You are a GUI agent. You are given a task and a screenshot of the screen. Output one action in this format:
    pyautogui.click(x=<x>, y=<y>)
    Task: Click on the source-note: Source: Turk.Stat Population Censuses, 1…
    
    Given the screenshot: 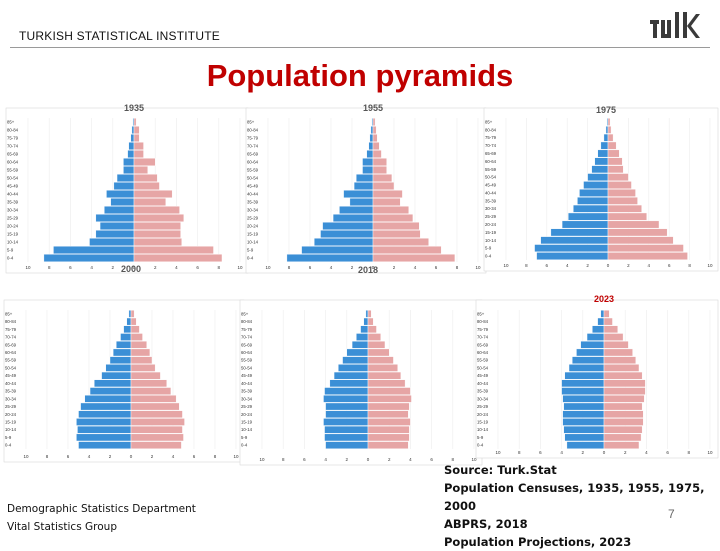 What is the action you would take?
    pyautogui.click(x=582, y=506)
    